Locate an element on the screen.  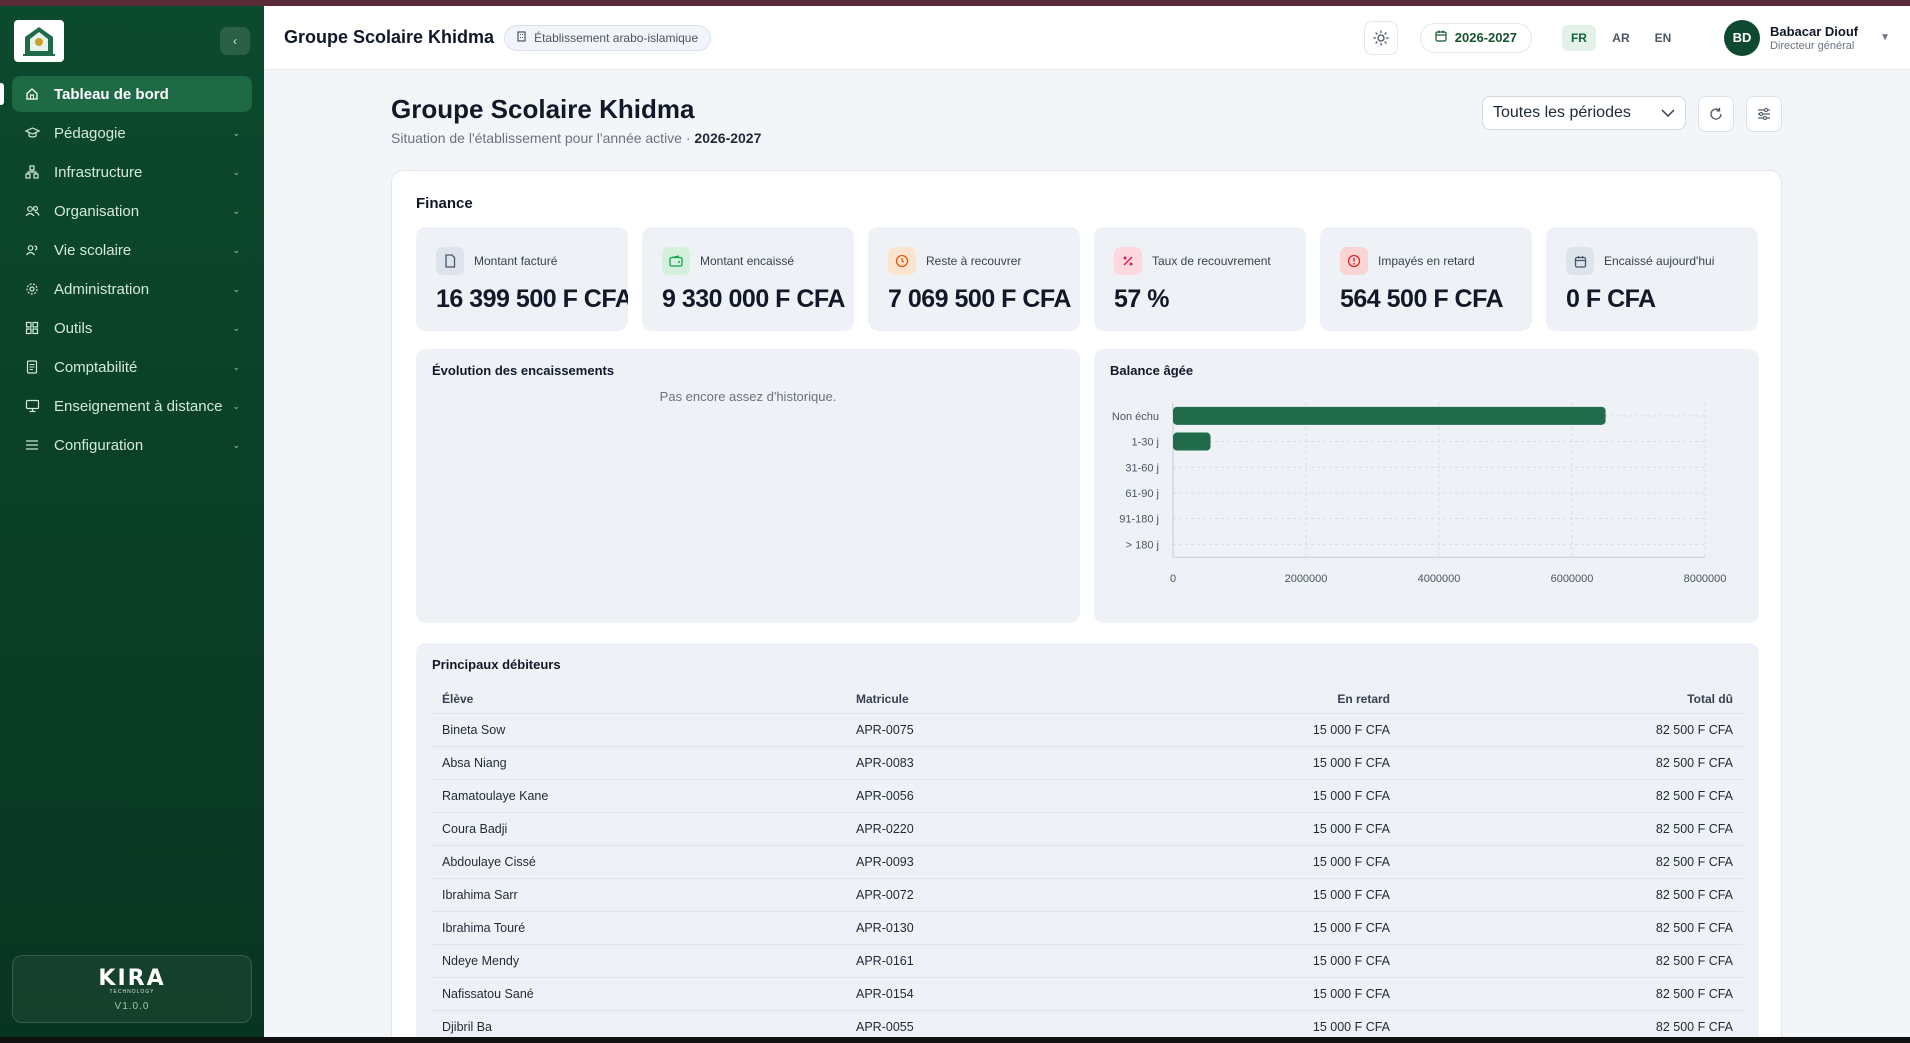
clock-icon is located at coordinates (902, 261).